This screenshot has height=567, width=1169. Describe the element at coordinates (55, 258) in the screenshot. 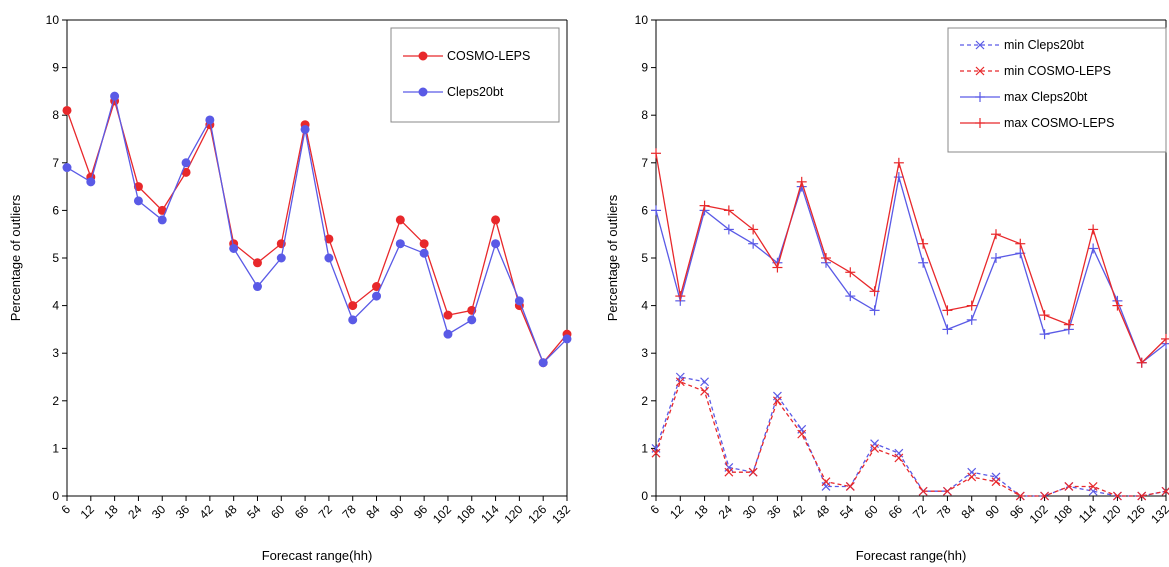

I see `y-tick-label: 5` at that location.